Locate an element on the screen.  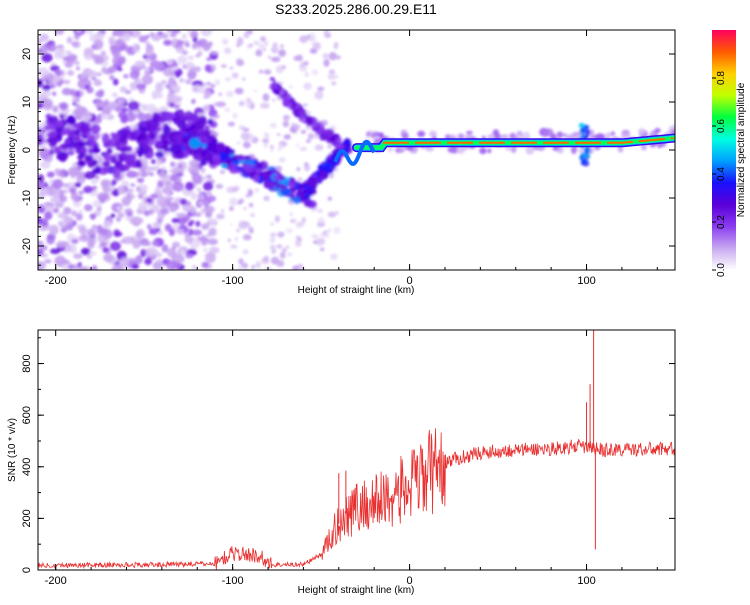
colorbar-tick-label: 0.2 is located at coordinates (721, 222).